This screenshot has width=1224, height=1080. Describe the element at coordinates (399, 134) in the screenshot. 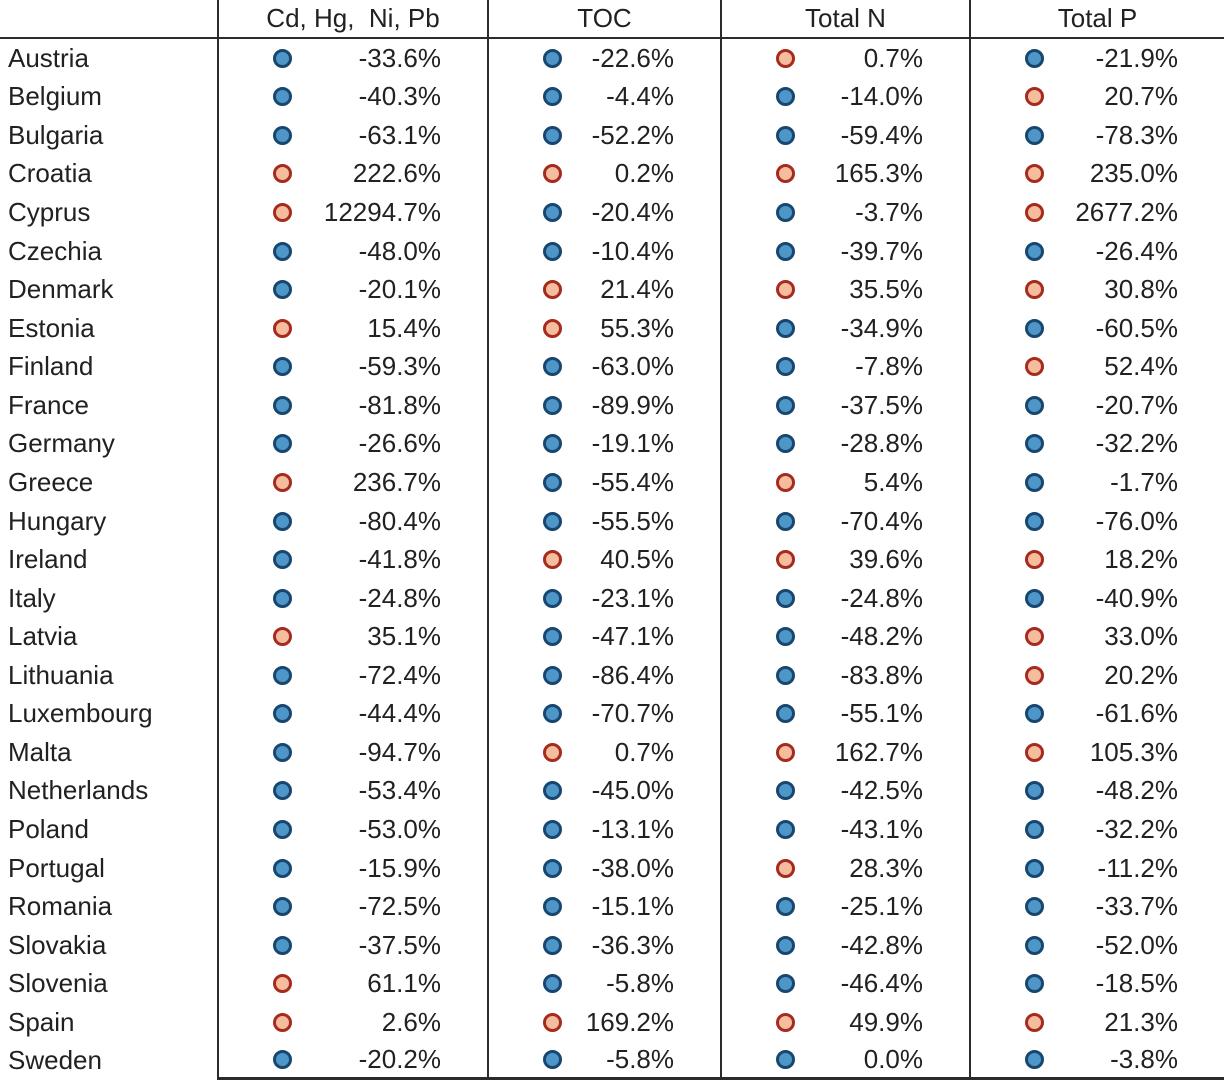

I see `cell-value: -63.1%` at that location.